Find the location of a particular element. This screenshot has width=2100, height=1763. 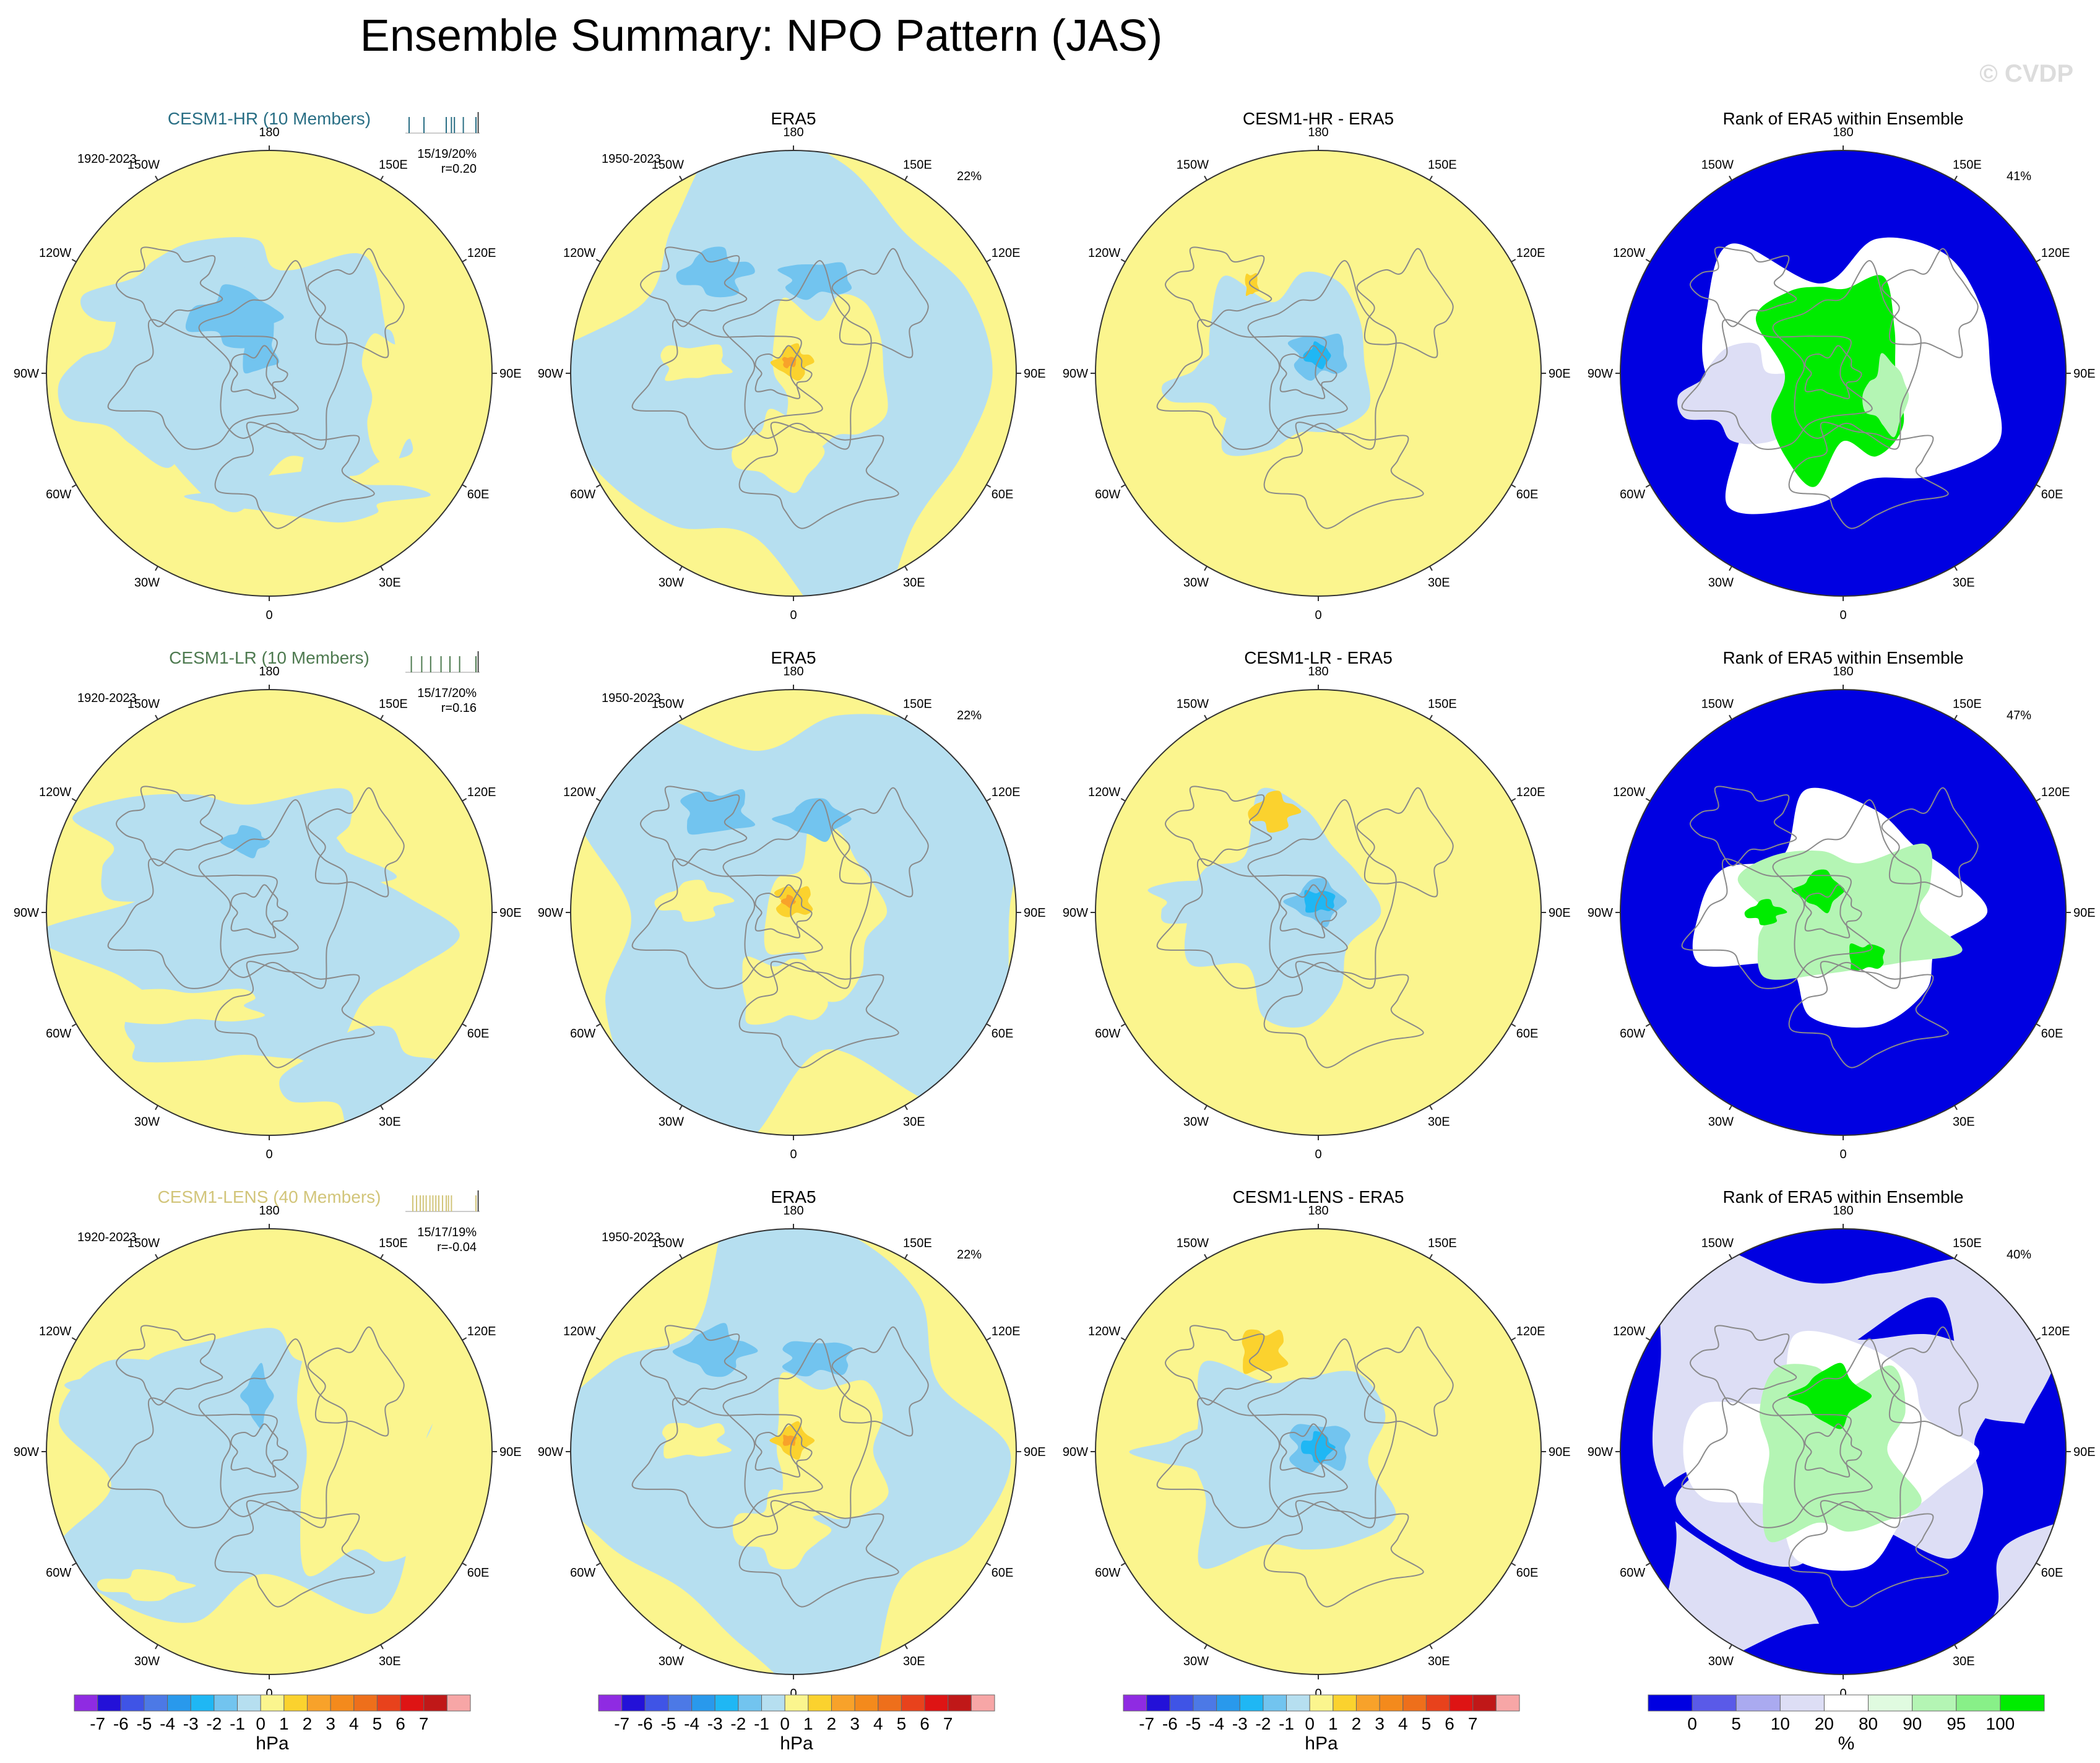

panel-title: Rank of ERA5 within Ensemble is located at coordinates (1842, 118).